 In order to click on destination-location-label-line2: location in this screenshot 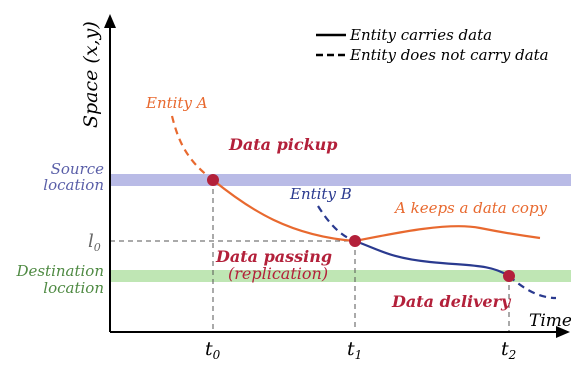, I will do `click(73, 288)`.